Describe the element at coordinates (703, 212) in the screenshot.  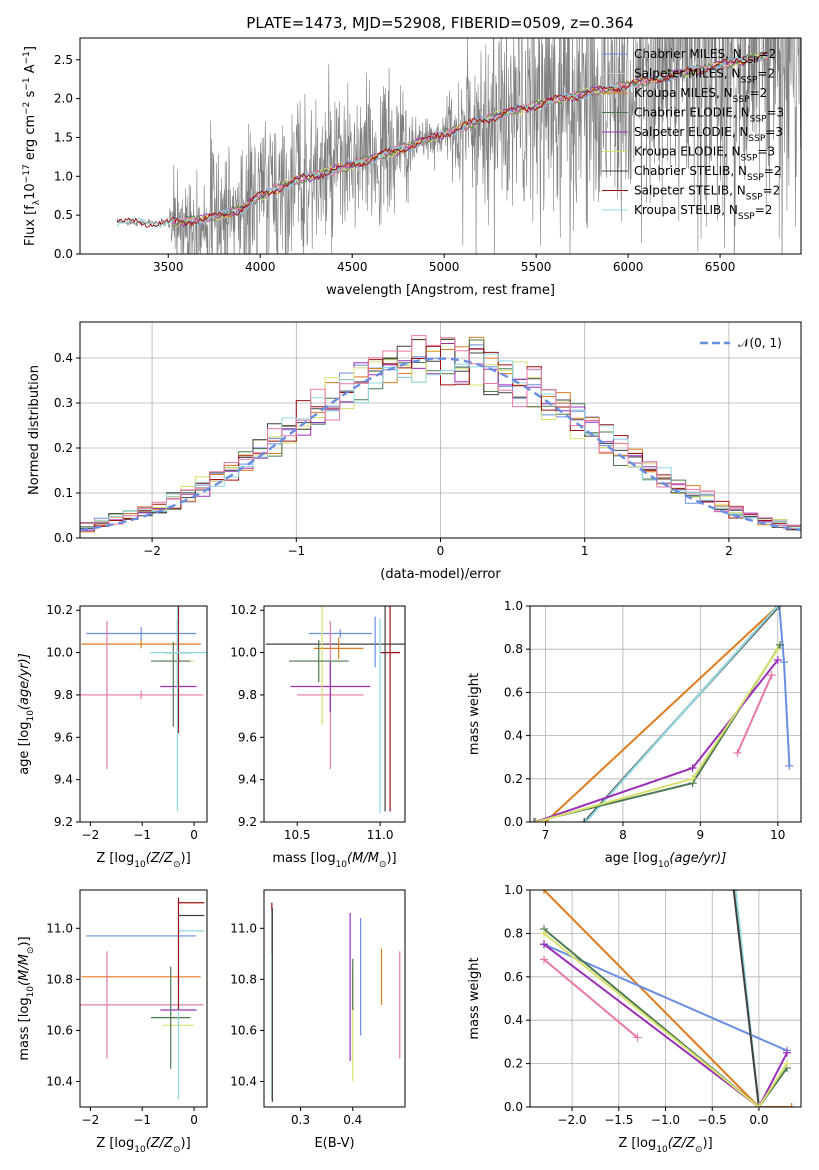
I see `legend-entry-label: Kroupa STELIB, NSSP=2` at that location.